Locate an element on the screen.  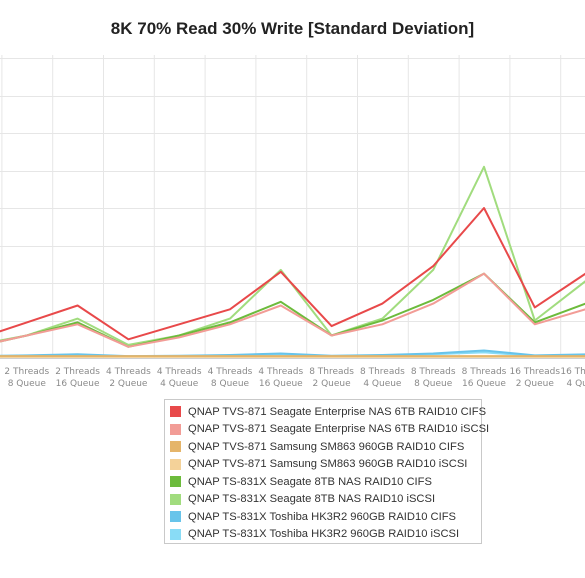
x-tick-label: 4 Threads 4 Queue is located at coordinates (179, 378).